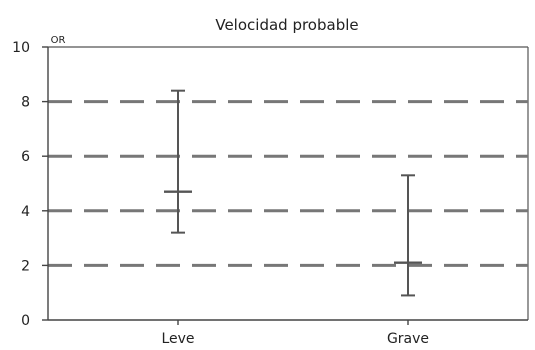 The height and width of the screenshot is (350, 535). Describe the element at coordinates (295, 339) in the screenshot. I see `category-labels: Leve Grave` at that location.